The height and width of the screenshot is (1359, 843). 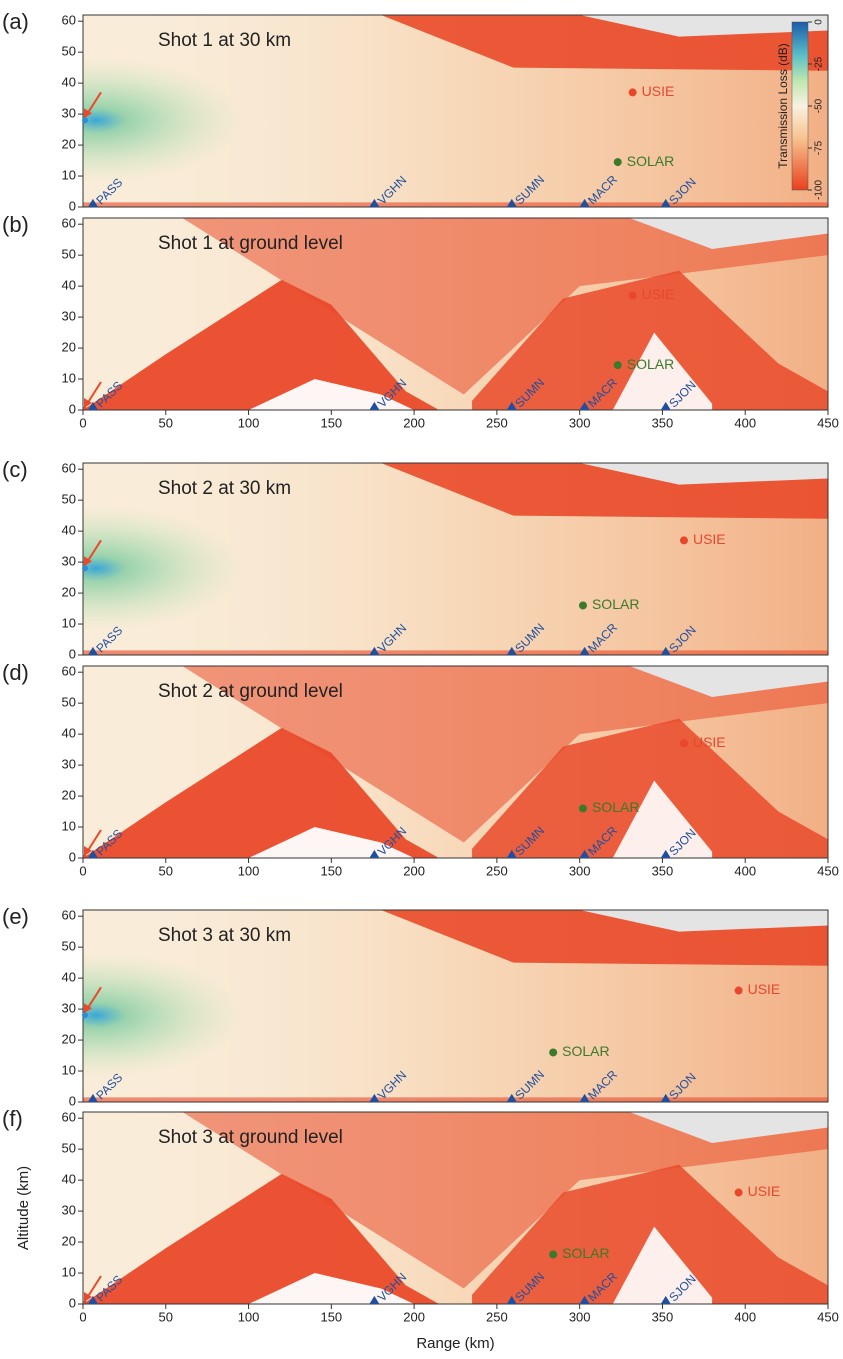 I want to click on x-tick-label: 250, so click(x=497, y=422).